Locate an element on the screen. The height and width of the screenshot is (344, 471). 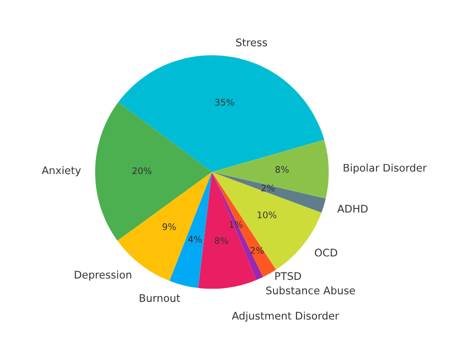
data-label: 35% is located at coordinates (224, 102).